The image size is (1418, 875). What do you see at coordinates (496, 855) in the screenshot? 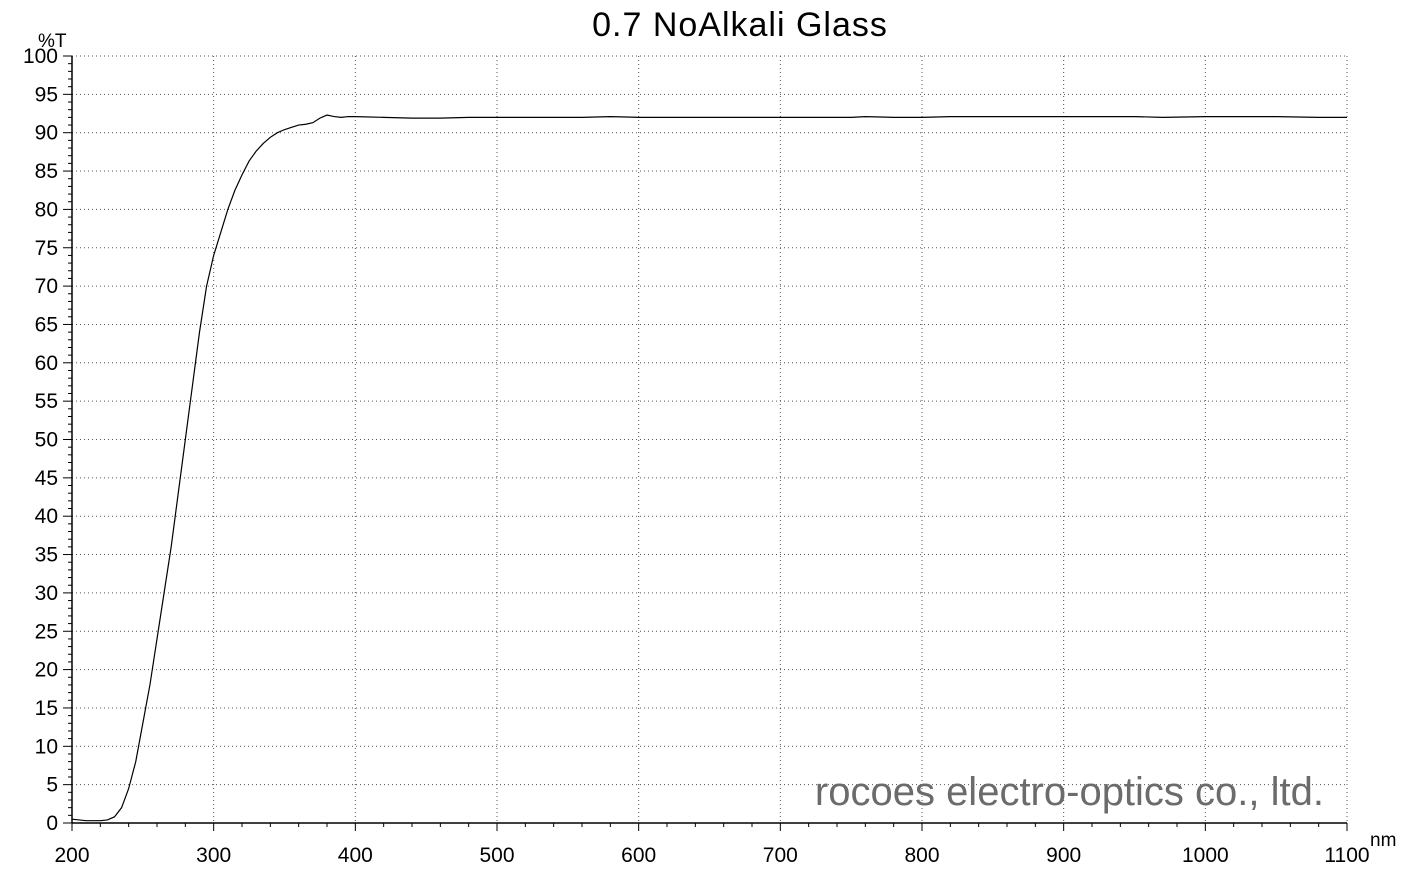
I see `x-tick-label: 500` at bounding box center [496, 855].